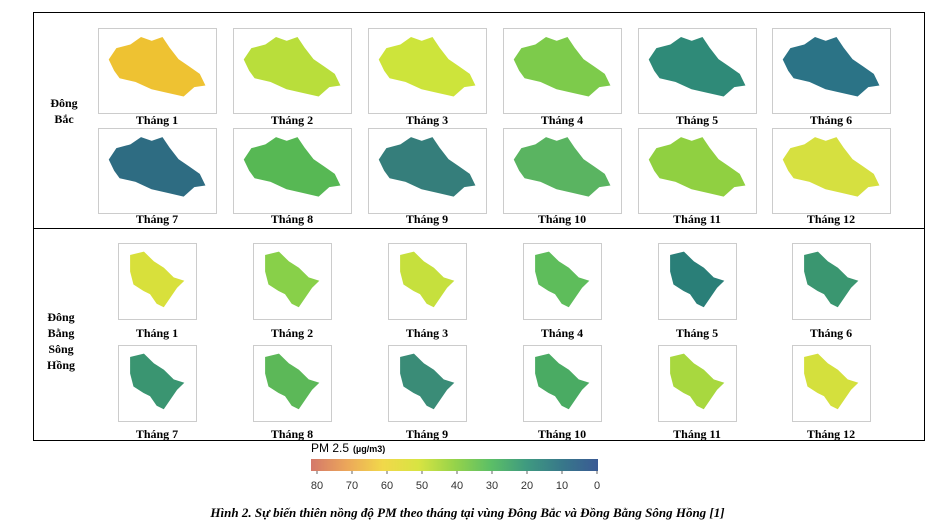 The width and height of the screenshot is (935, 532). Describe the element at coordinates (527, 486) in the screenshot. I see `colorbar-tick-label: 20` at that location.